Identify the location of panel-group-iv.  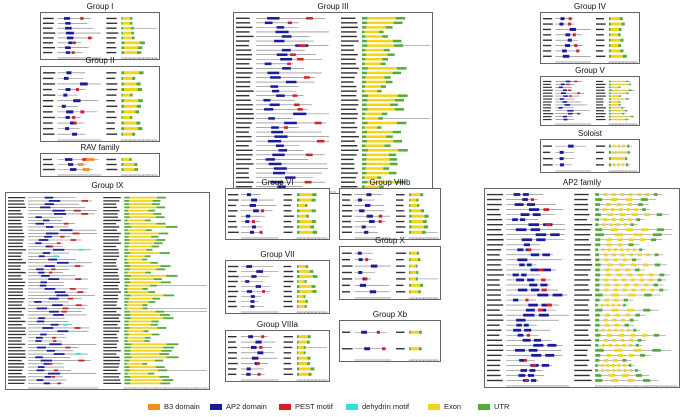
(590, 38).